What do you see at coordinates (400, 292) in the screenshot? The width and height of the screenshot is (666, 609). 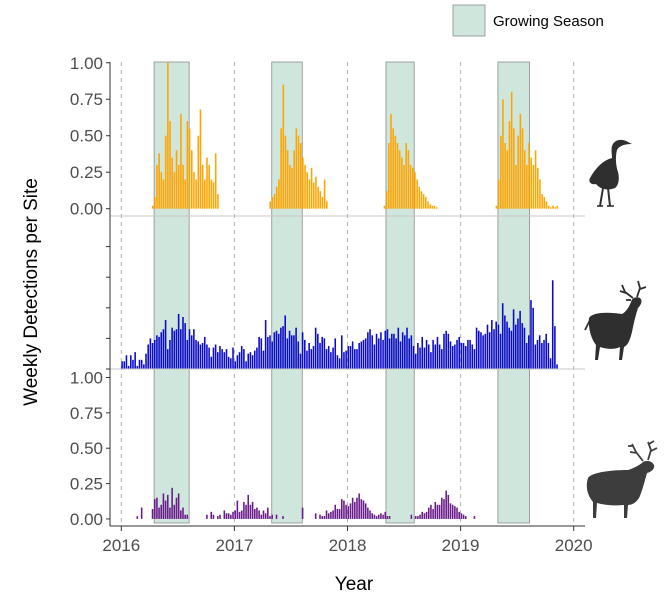 I see `growing-season-band` at bounding box center [400, 292].